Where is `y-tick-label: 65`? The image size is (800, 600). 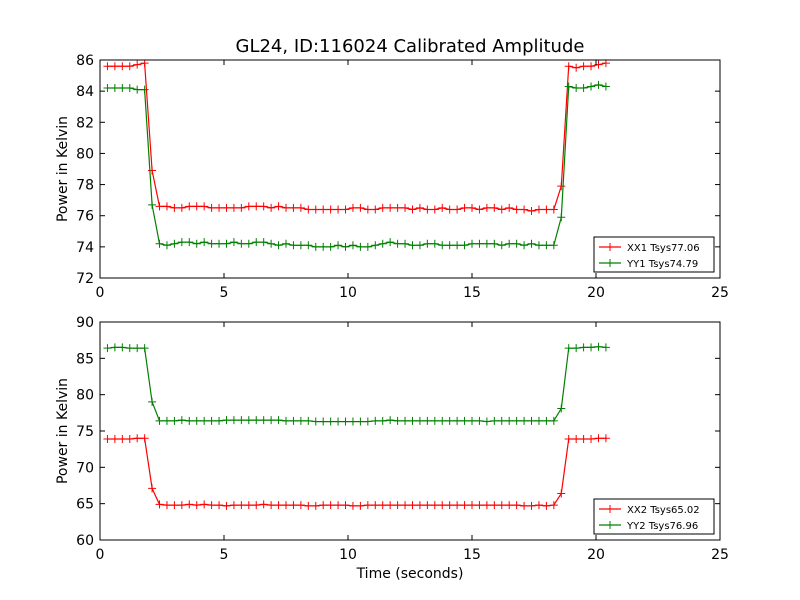
y-tick-label: 65 is located at coordinates (85, 505).